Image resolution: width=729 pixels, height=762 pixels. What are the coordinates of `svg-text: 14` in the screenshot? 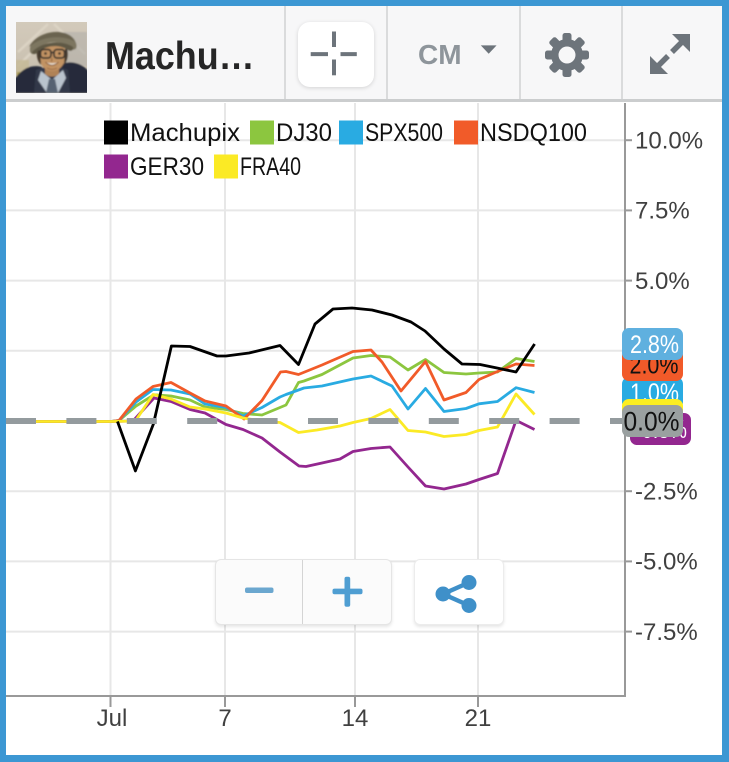 It's located at (355, 718).